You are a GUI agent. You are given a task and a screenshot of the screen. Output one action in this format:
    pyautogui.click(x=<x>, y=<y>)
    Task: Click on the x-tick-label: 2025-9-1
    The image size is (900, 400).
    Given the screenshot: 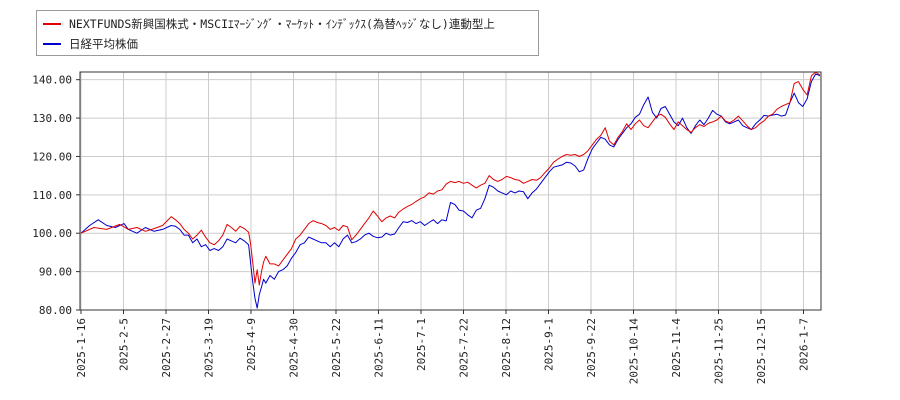 What is the action you would take?
    pyautogui.click(x=549, y=344)
    